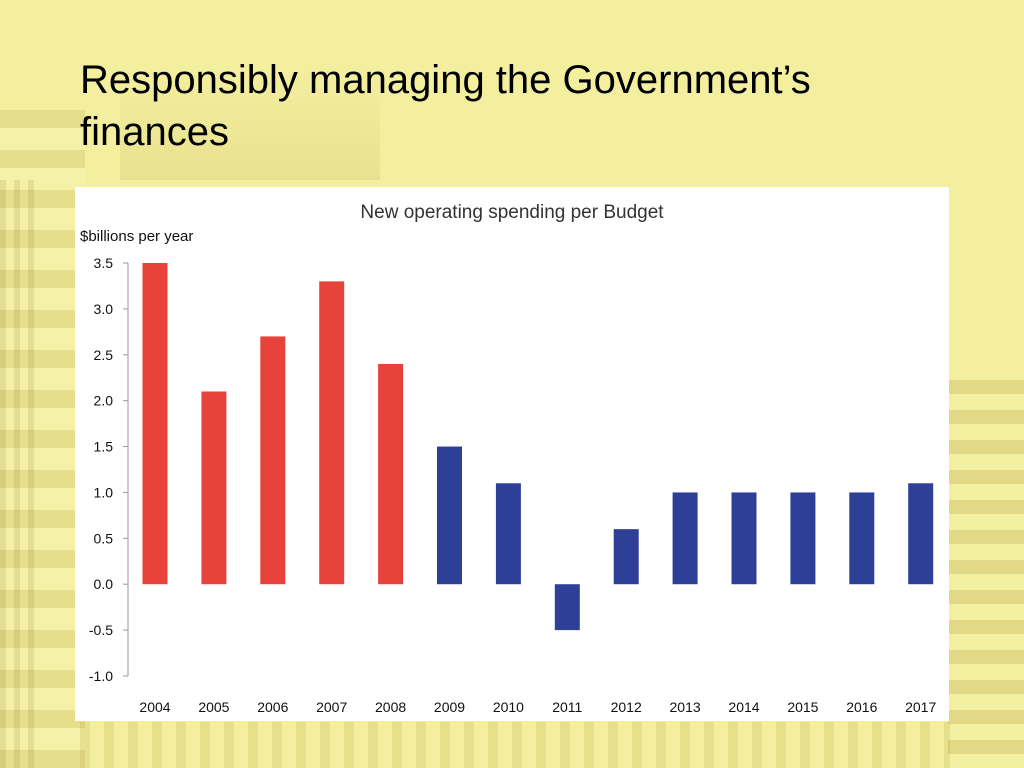 The height and width of the screenshot is (768, 1024). Describe the element at coordinates (104, 309) in the screenshot. I see `y-tick-label: 3.0` at that location.